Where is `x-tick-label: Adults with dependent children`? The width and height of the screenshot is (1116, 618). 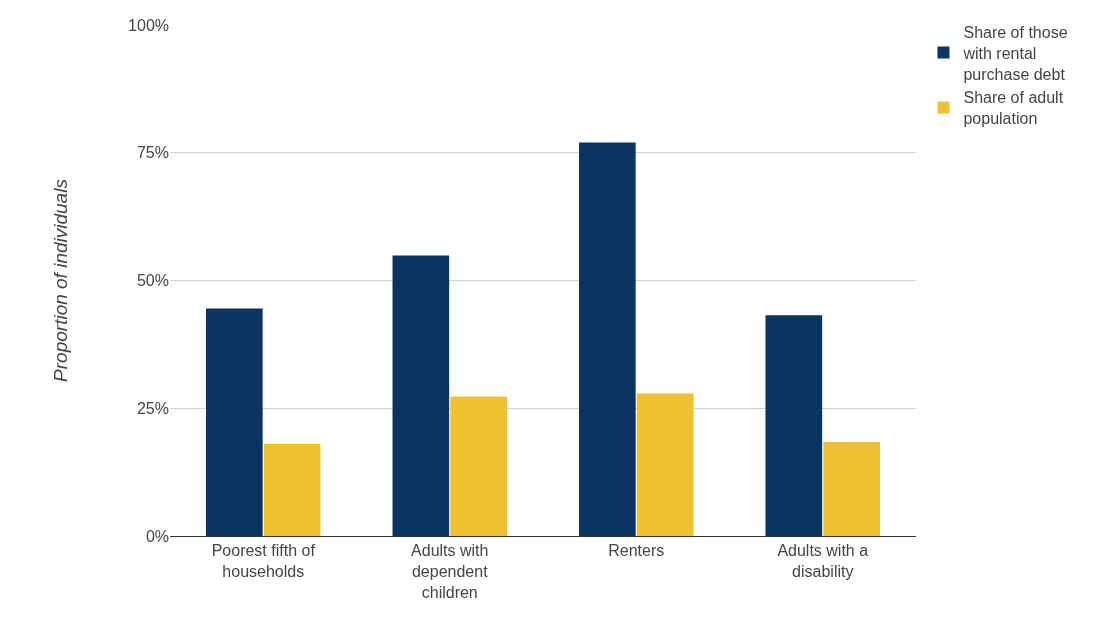 x-tick-label: Adults with dependent children is located at coordinates (450, 571).